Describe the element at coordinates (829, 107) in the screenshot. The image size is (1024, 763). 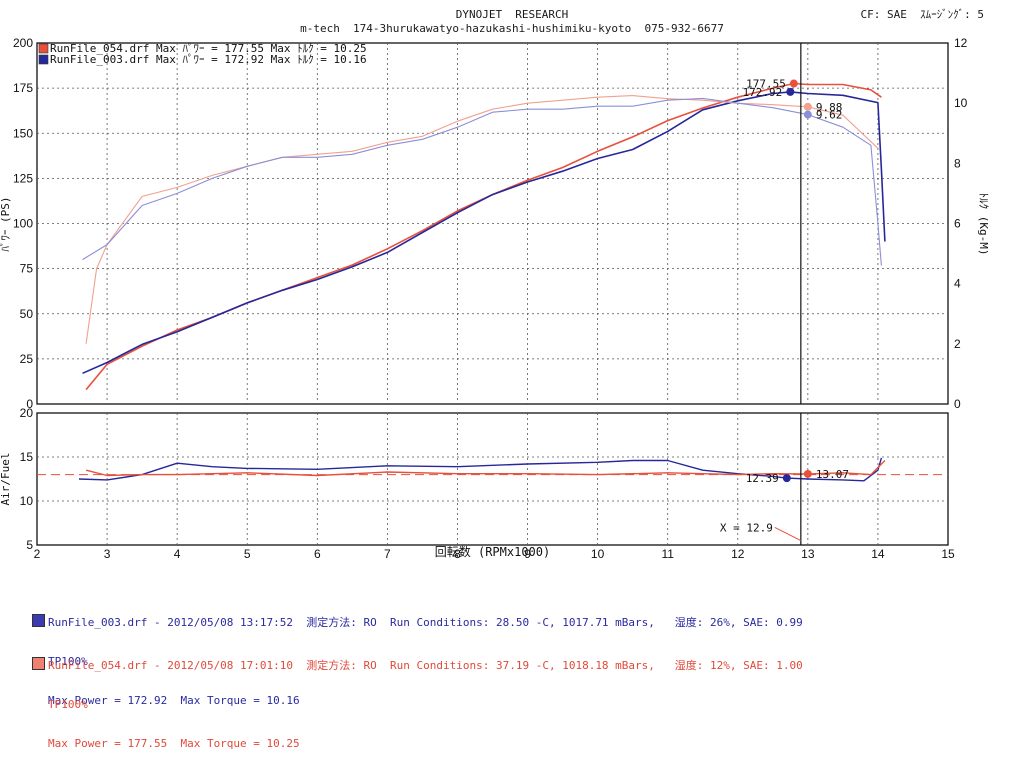
I see `peak-value-label: 9.88` at that location.